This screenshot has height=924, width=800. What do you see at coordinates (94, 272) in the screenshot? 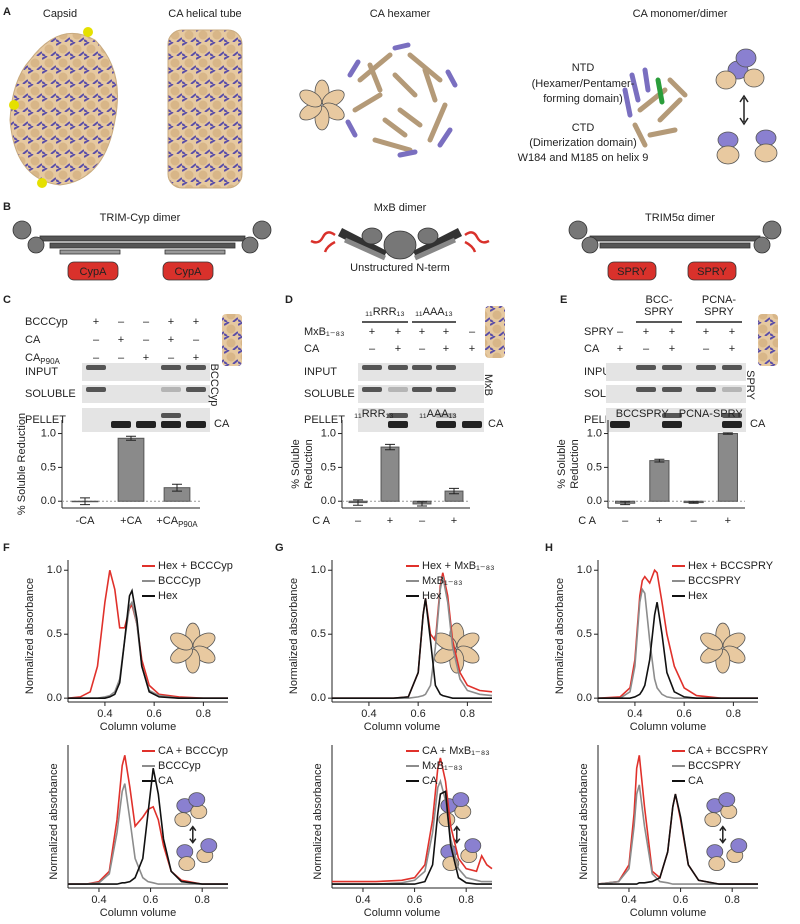
I see `cypa-label: CypA` at bounding box center [94, 272].